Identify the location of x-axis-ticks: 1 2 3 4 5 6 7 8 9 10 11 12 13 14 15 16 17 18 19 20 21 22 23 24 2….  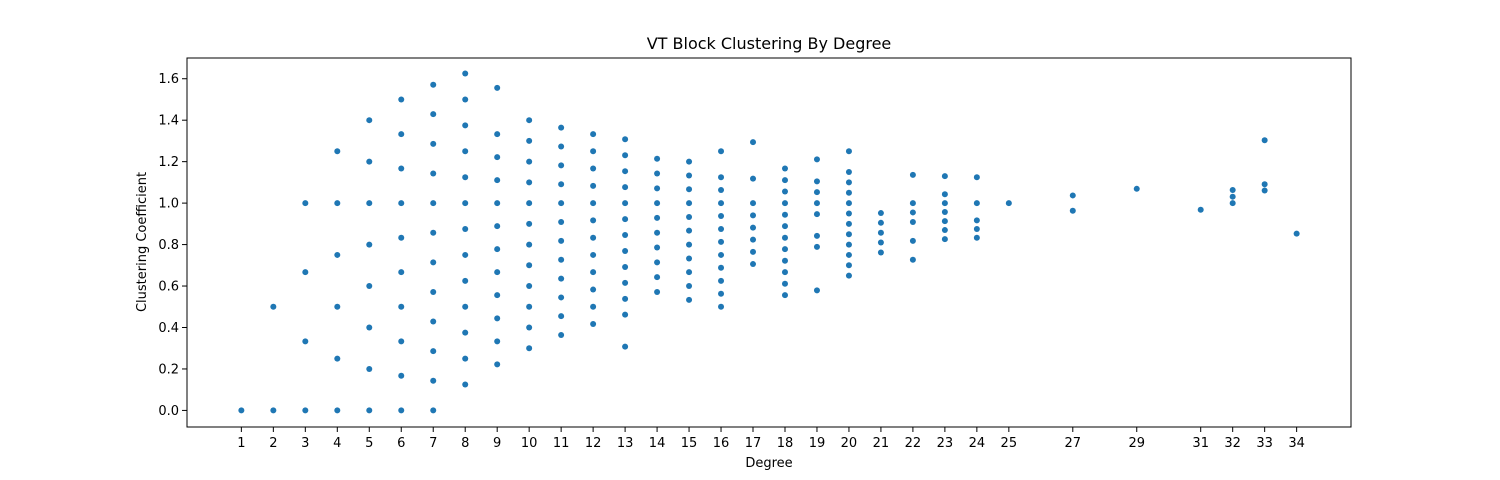
(771, 439).